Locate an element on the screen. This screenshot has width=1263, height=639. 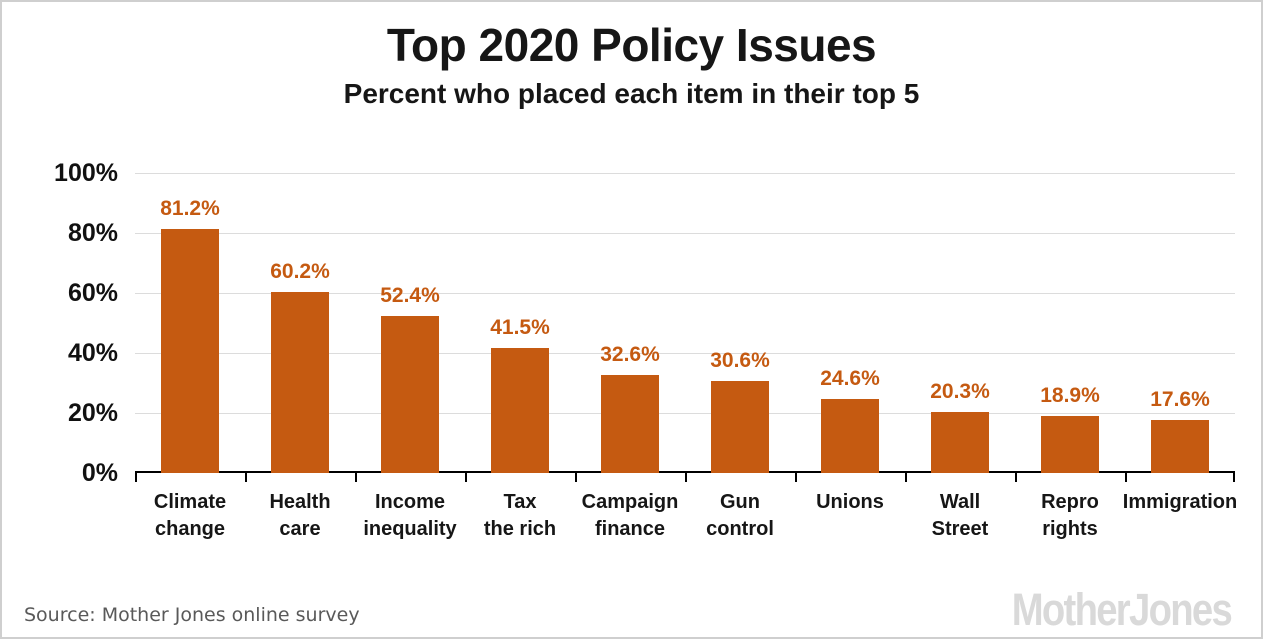
category-label: Unions is located at coordinates (850, 502).